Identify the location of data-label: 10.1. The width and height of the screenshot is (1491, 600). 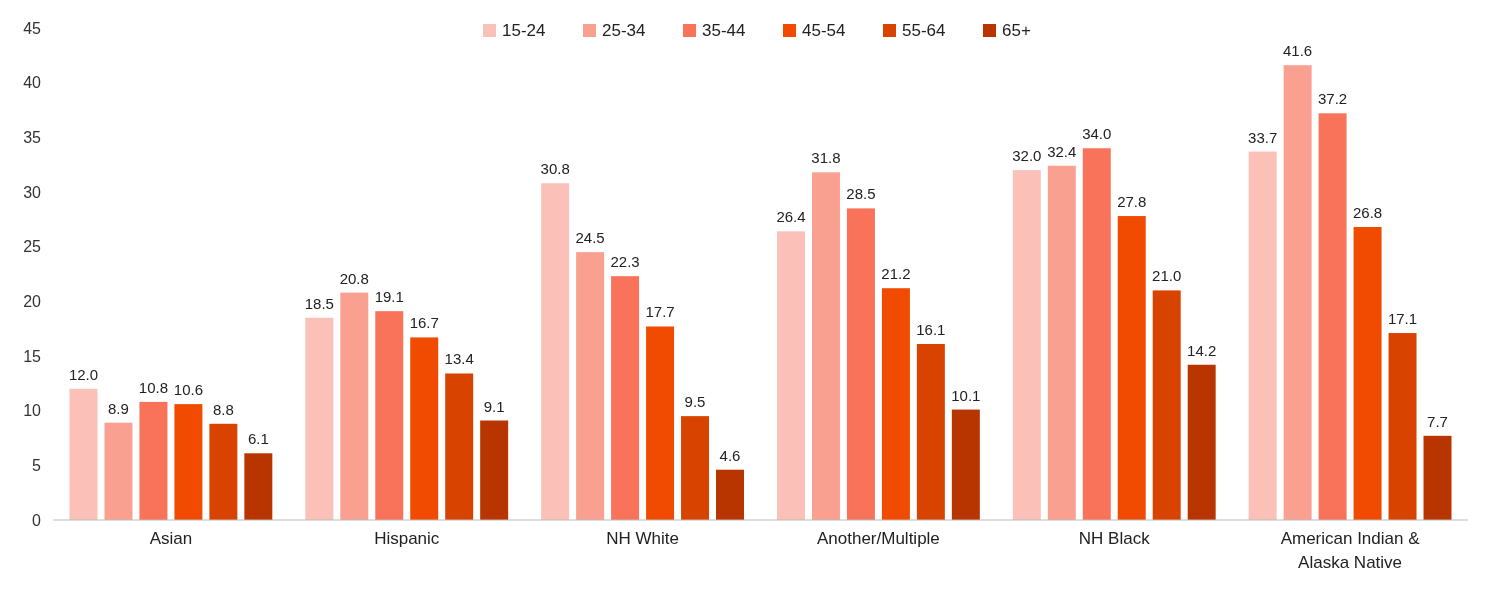
(966, 395).